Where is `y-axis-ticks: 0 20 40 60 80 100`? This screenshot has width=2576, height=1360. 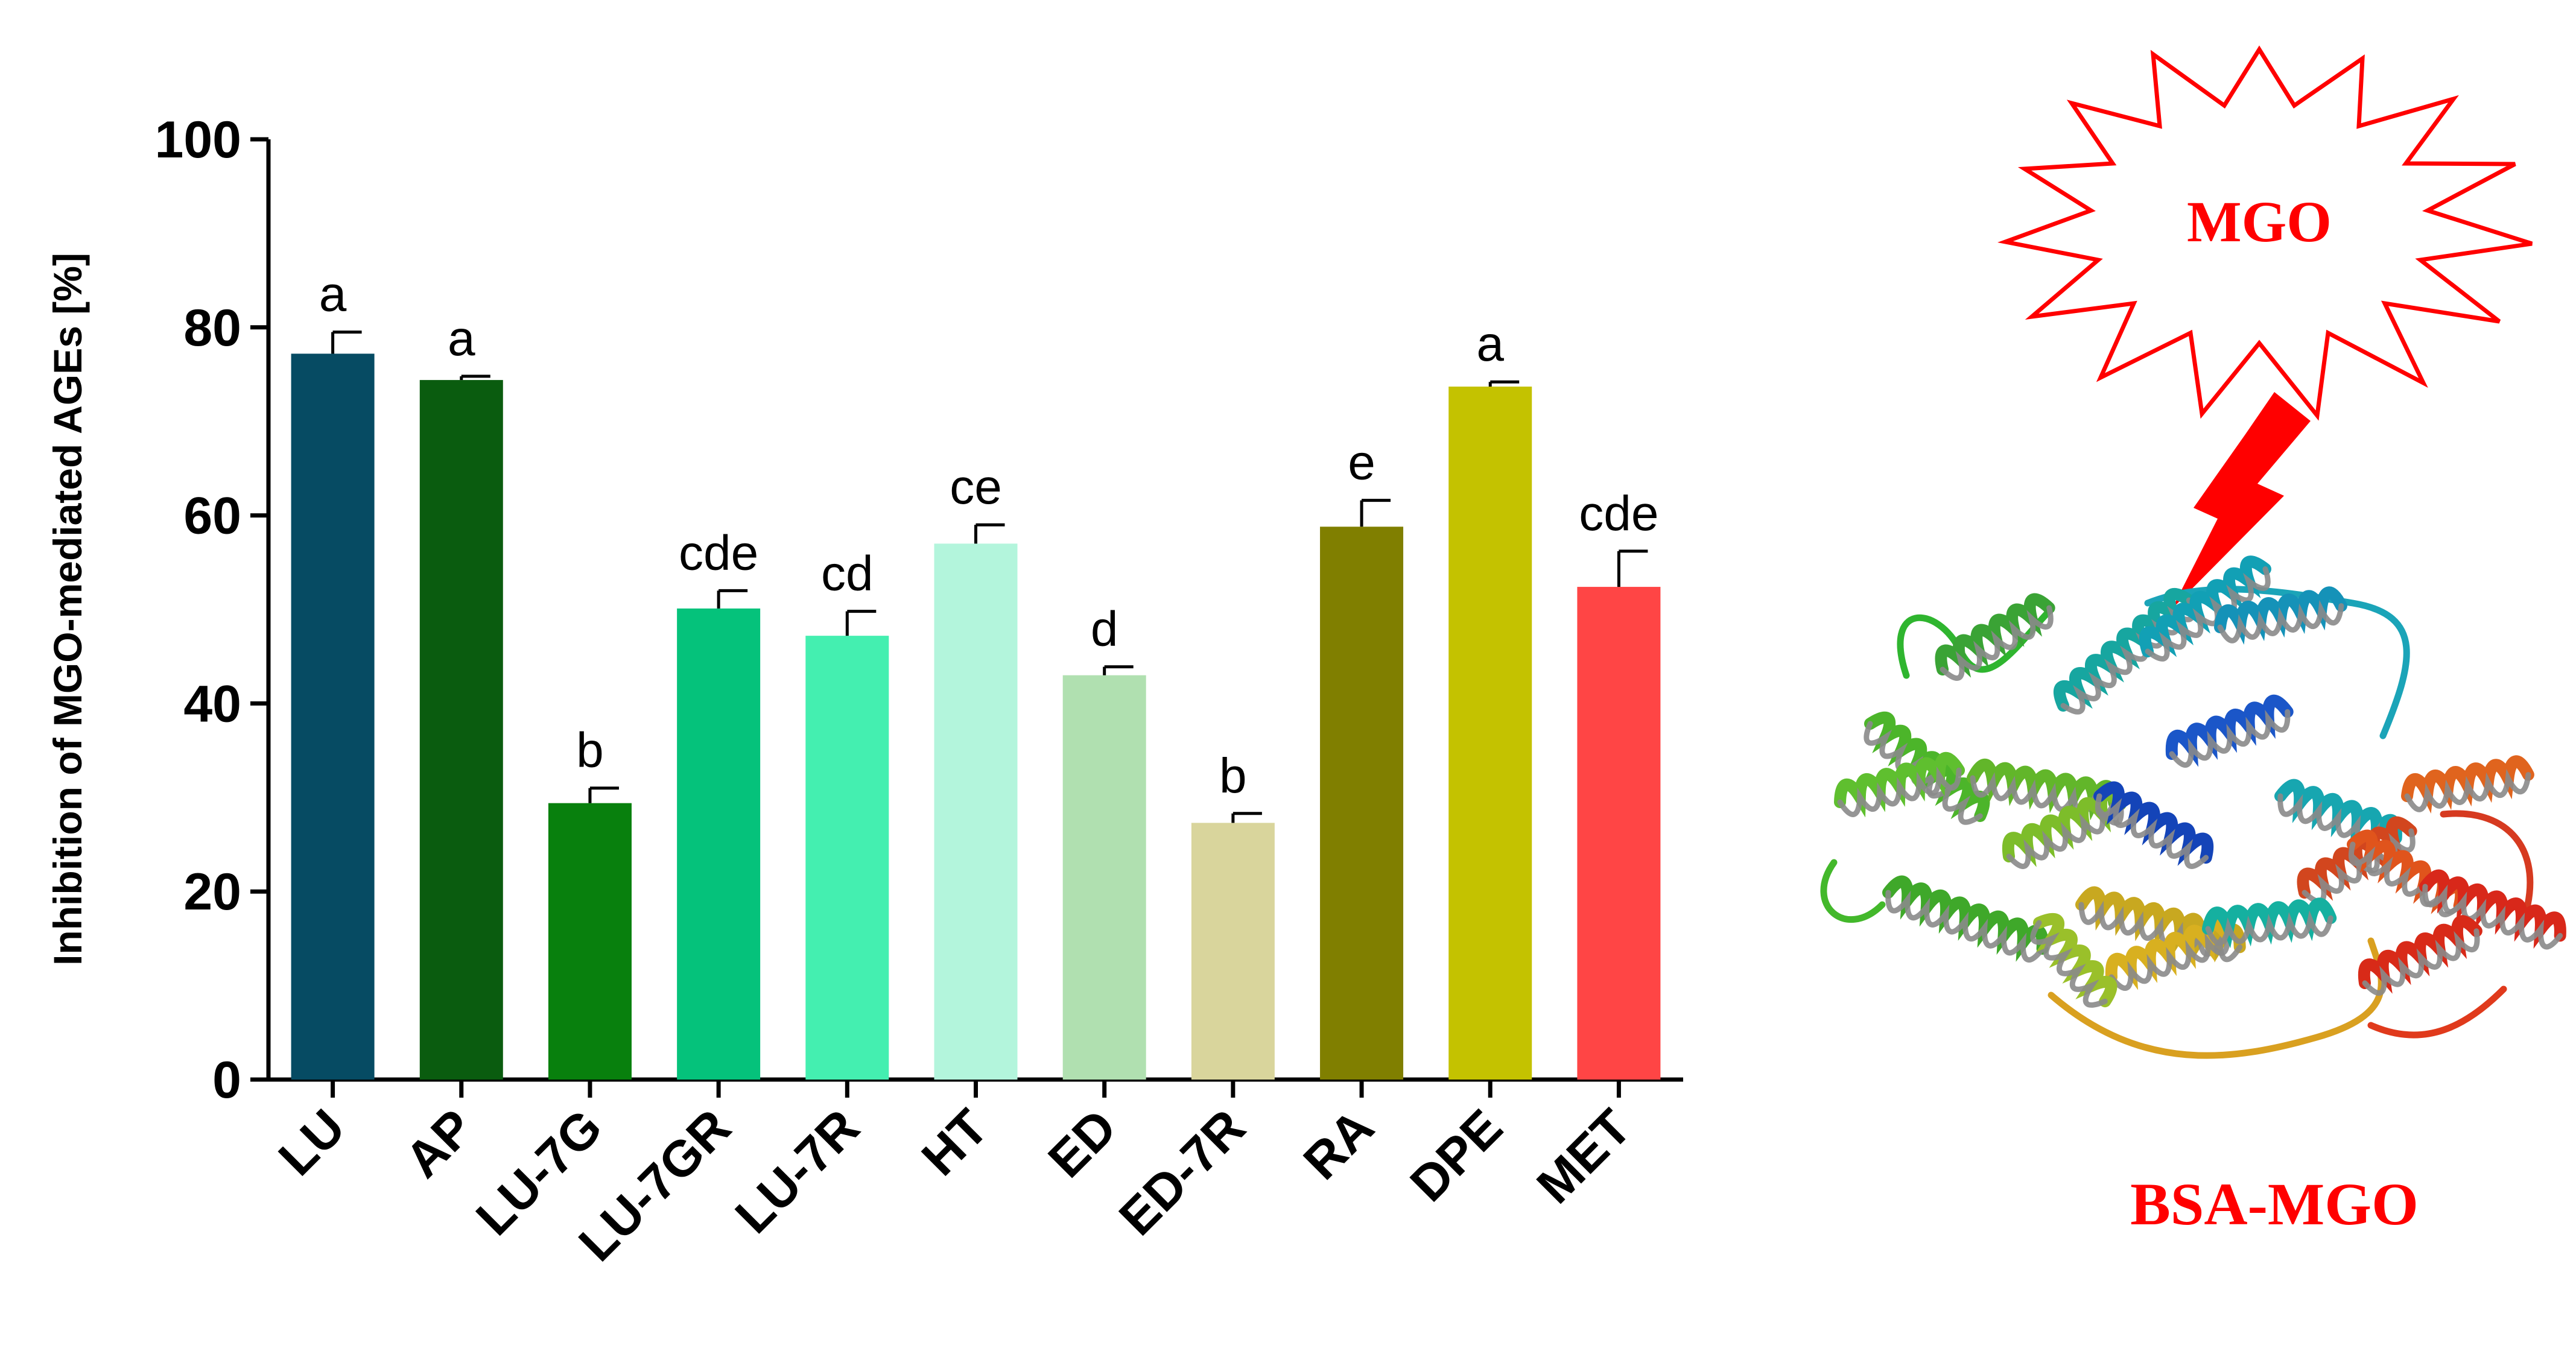
y-axis-ticks: 0 20 40 60 80 100 is located at coordinates (211, 610).